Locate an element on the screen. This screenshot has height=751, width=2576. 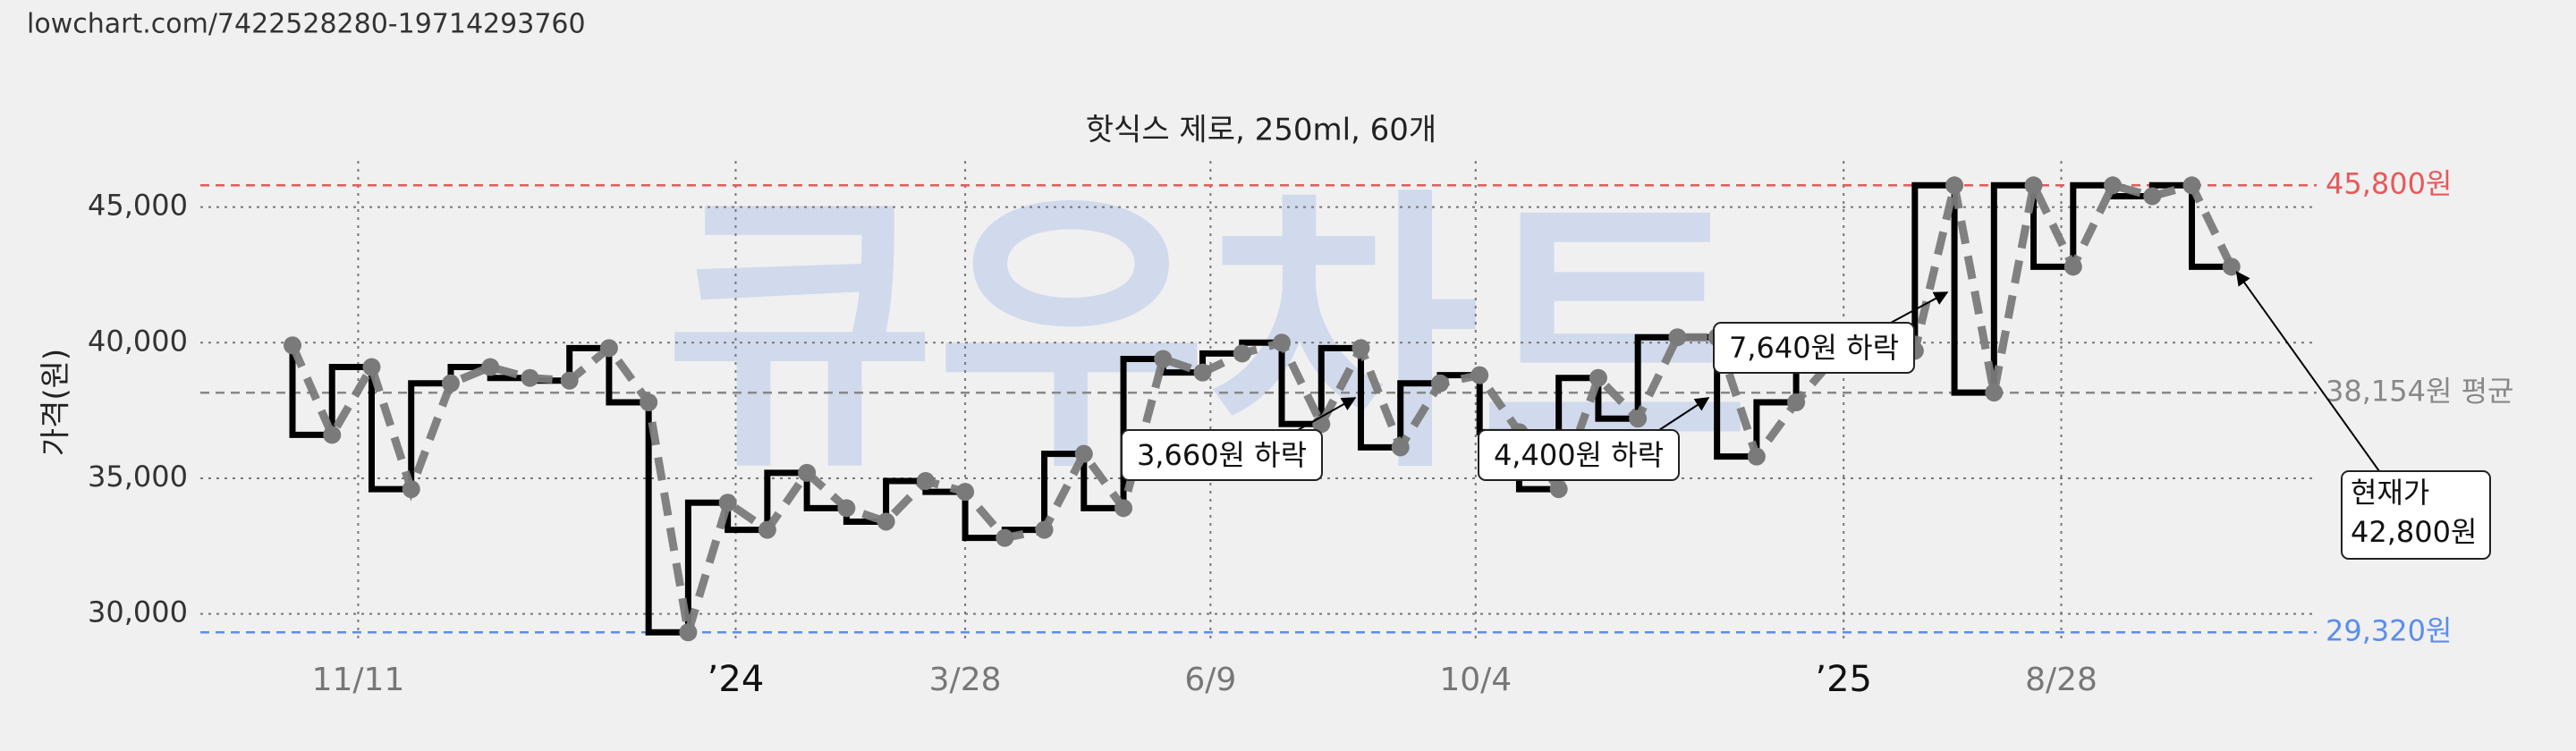
current-text: 현재가 is located at coordinates (2390, 493).